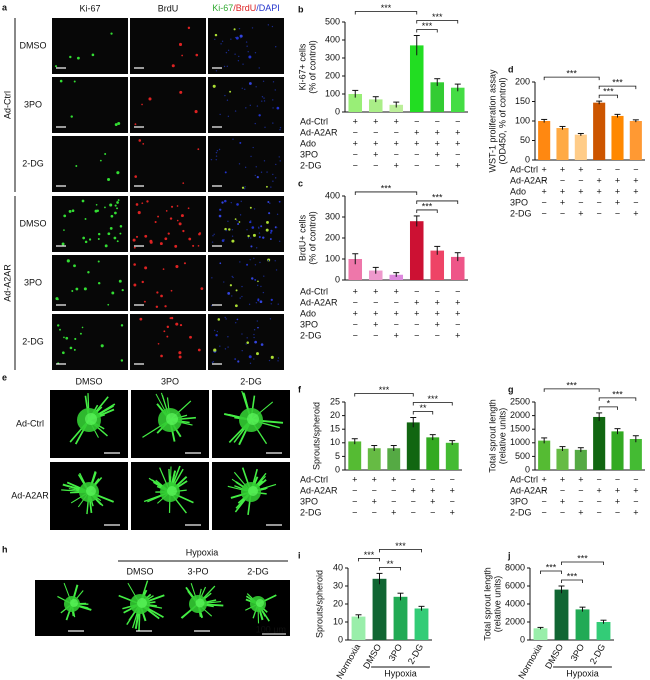  What do you see at coordinates (30, 423) in the screenshot?
I see `row-label: Ad-Ctrl` at bounding box center [30, 423].